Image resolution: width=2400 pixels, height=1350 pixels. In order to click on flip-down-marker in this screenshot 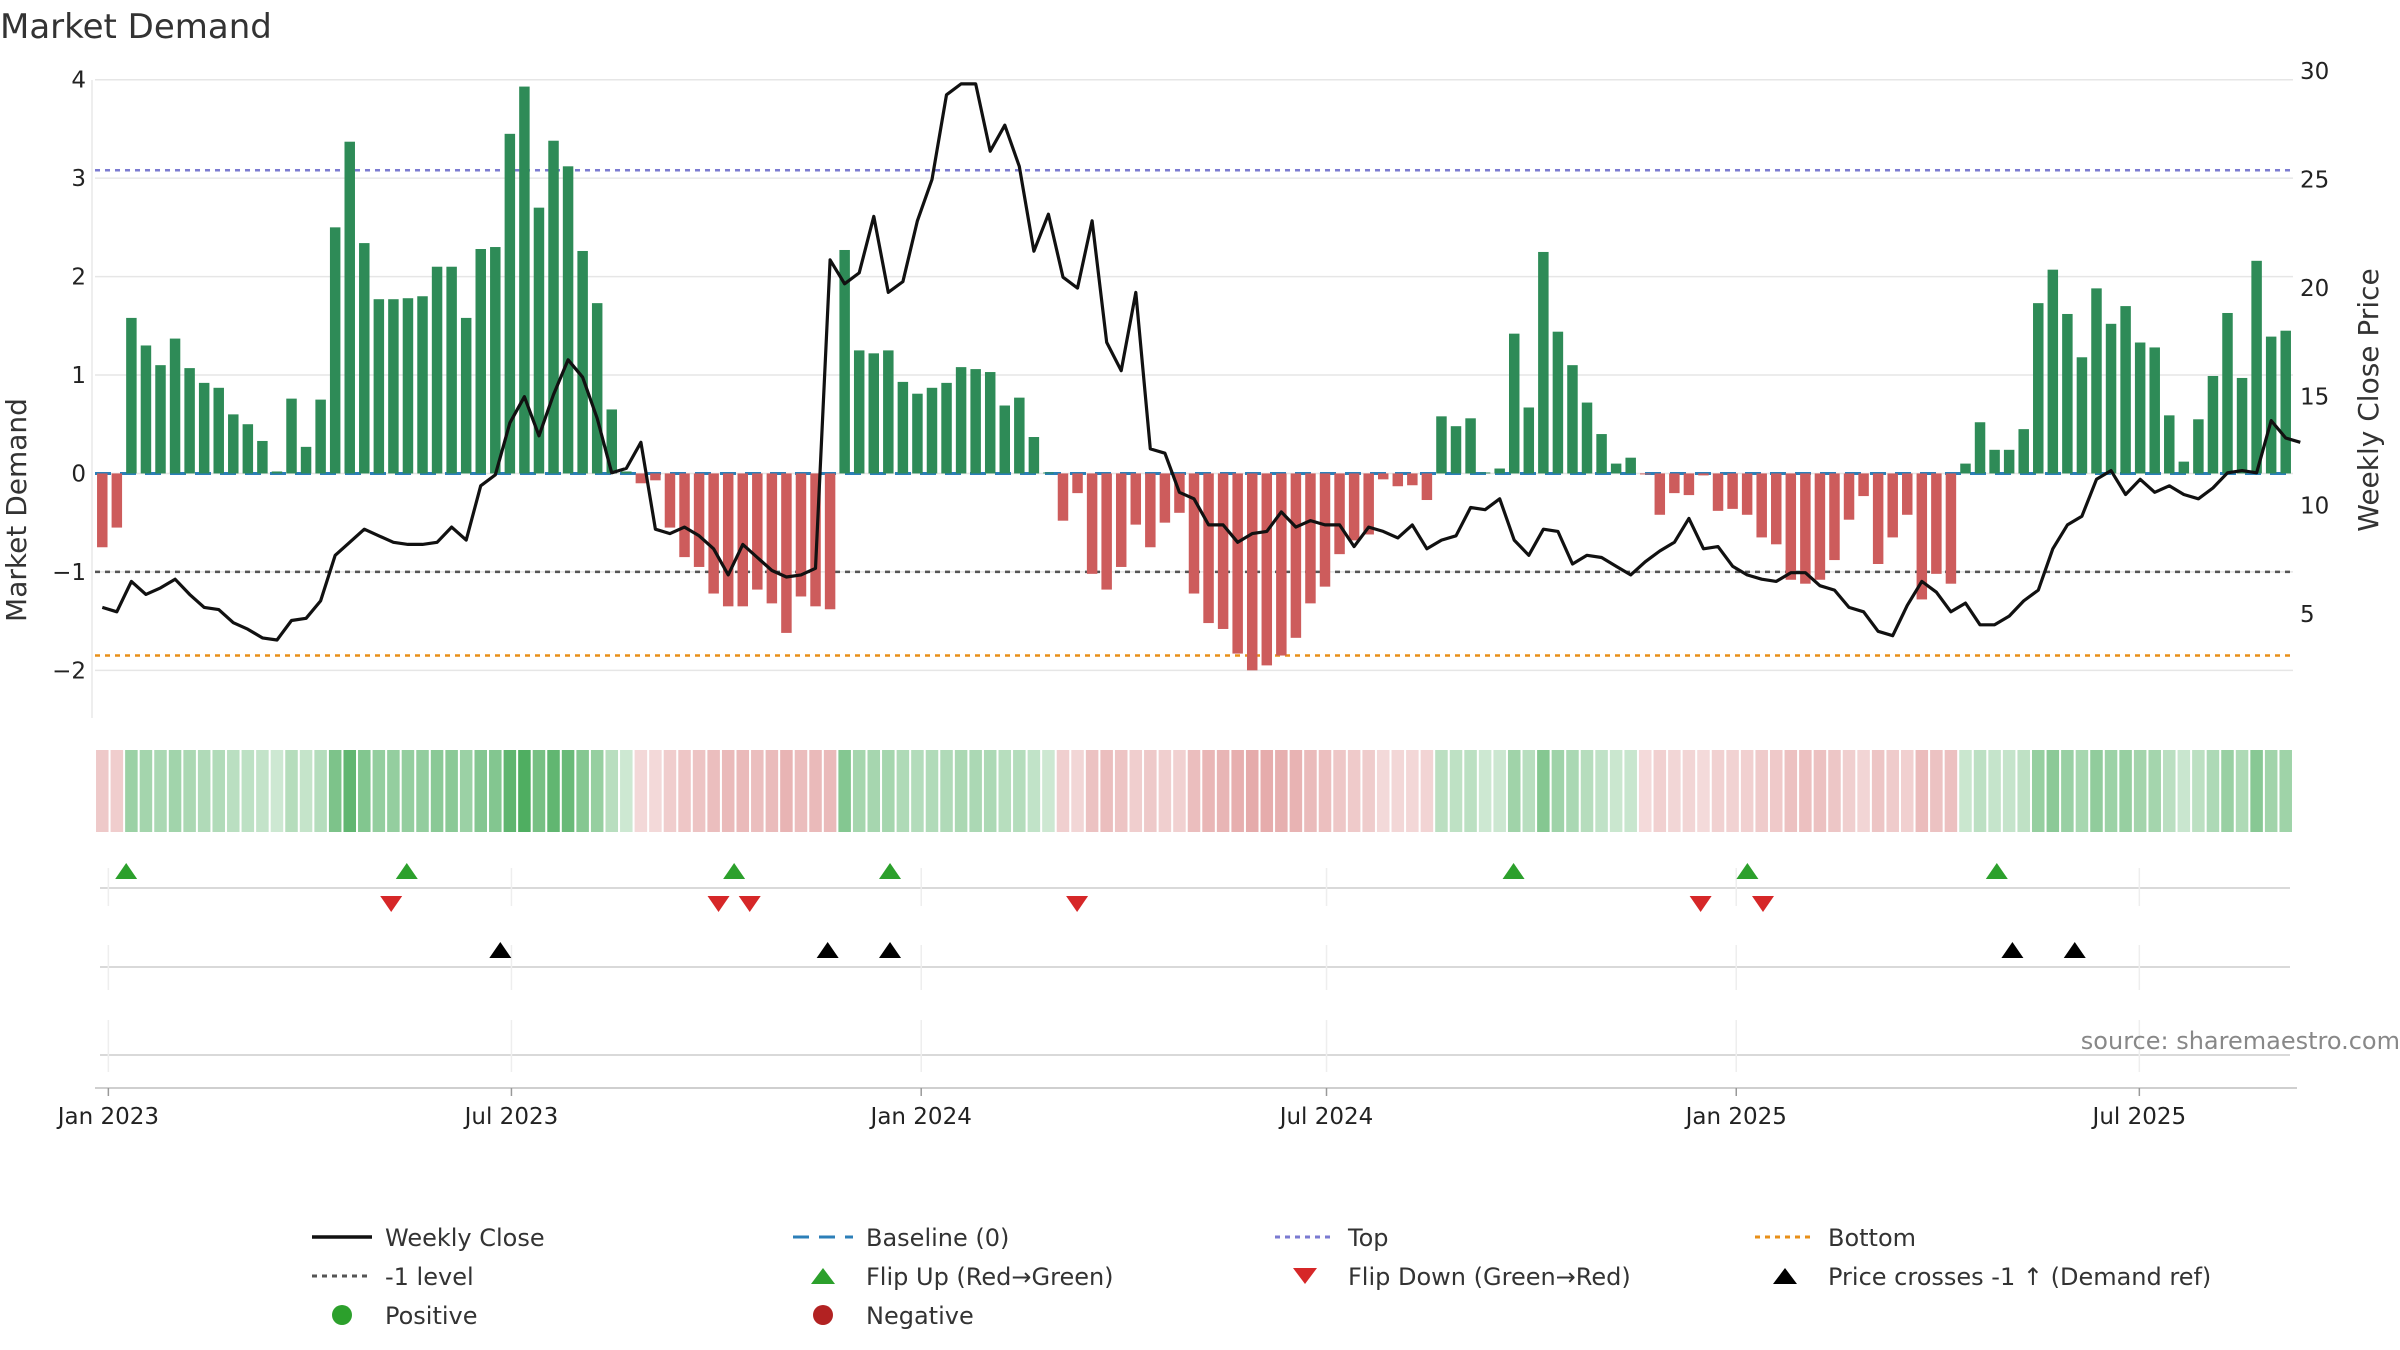, I will do `click(391, 904)`.